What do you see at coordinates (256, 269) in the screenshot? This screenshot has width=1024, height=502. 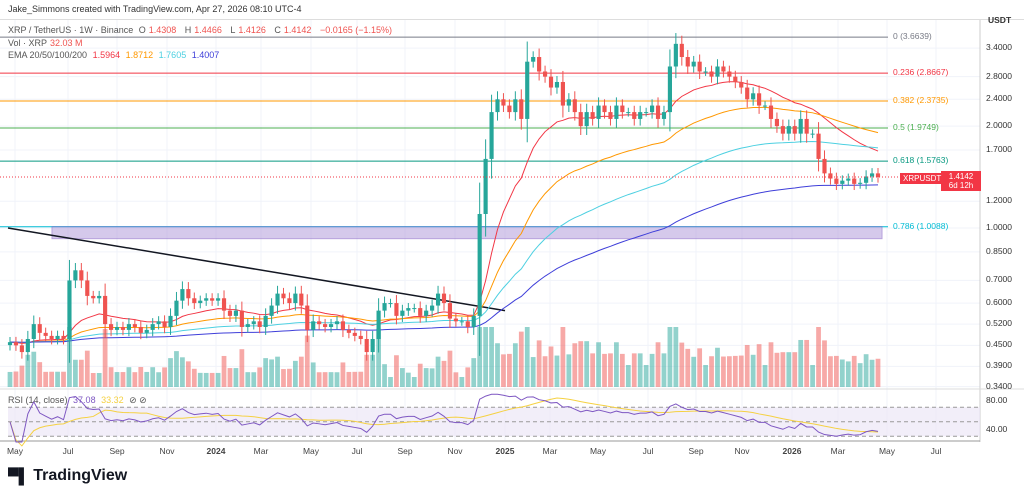 I see `trendline` at bounding box center [256, 269].